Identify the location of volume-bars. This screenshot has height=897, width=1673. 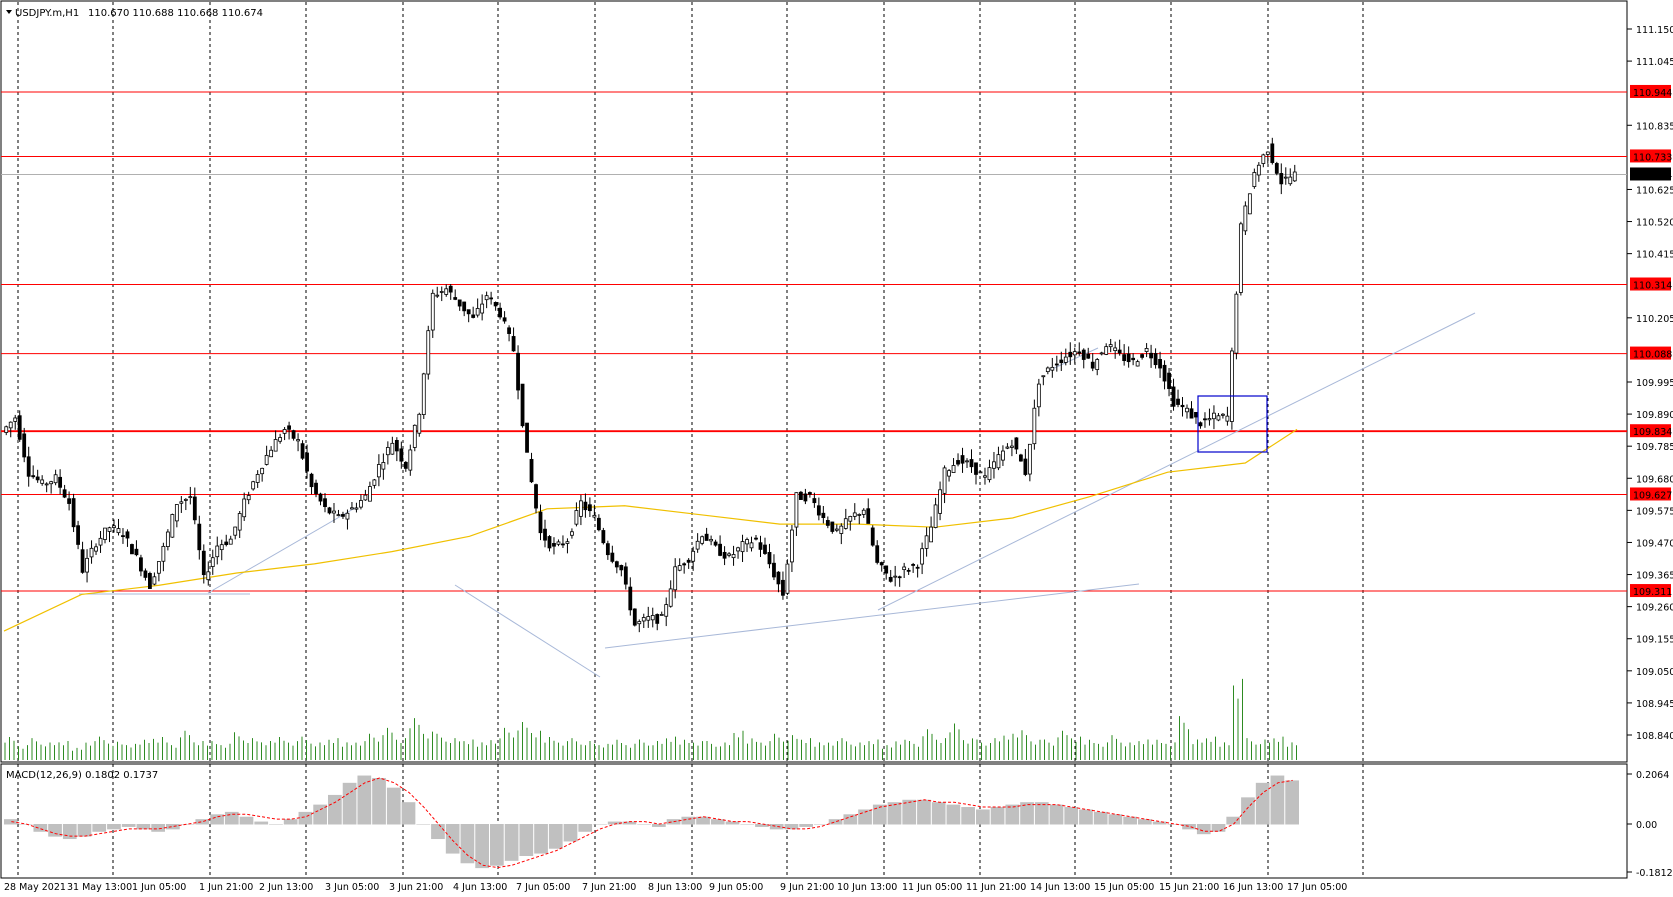
(650, 719).